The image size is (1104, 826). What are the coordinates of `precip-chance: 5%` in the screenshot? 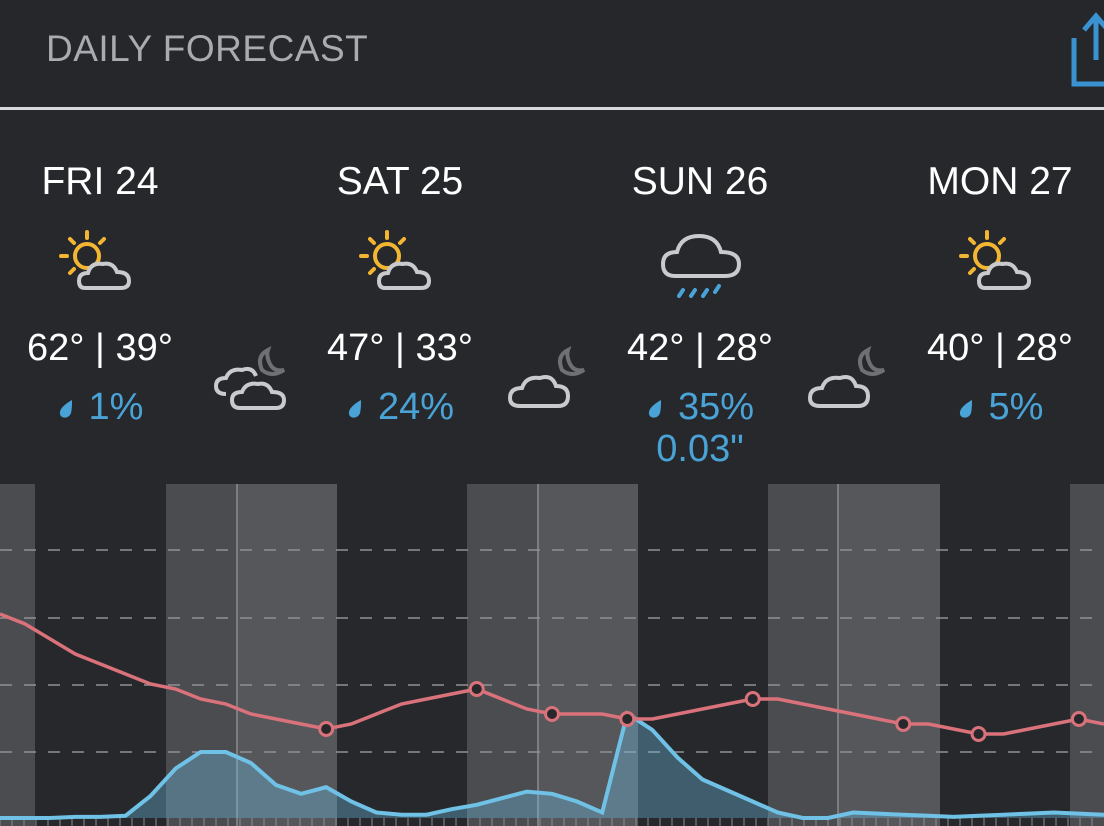 It's located at (977, 407).